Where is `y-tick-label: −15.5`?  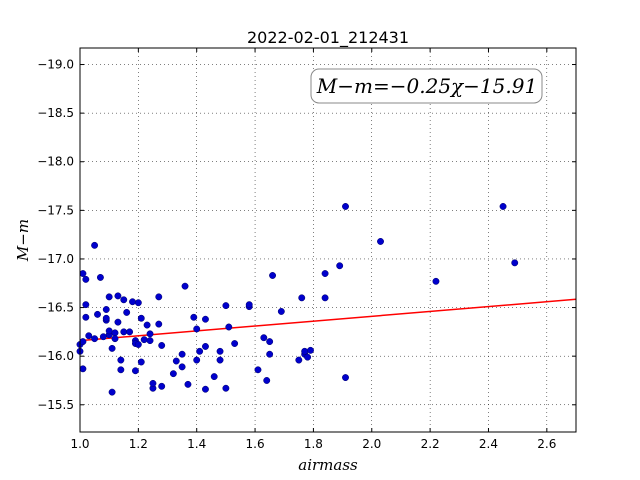 y-tick-label: −15.5 is located at coordinates (55, 405).